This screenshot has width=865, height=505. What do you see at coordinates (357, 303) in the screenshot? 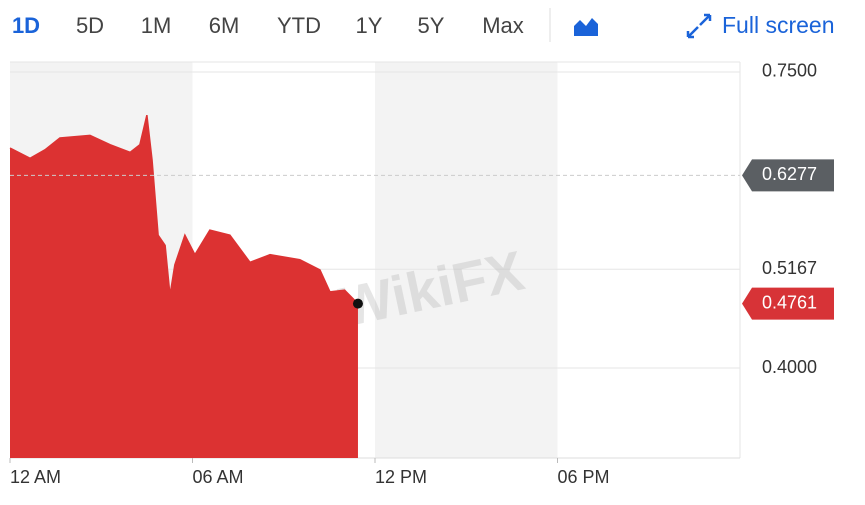
I see `last-point` at bounding box center [357, 303].